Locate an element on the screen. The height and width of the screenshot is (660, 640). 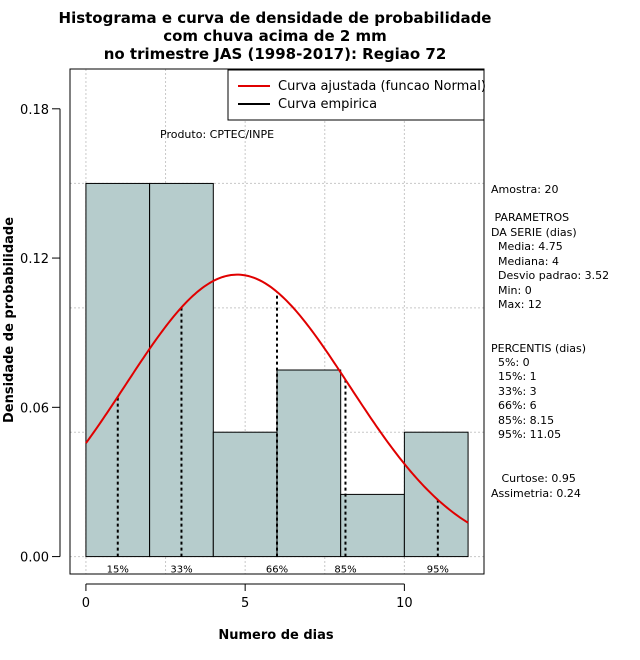
percentile-label-2: 66% is located at coordinates (277, 570).